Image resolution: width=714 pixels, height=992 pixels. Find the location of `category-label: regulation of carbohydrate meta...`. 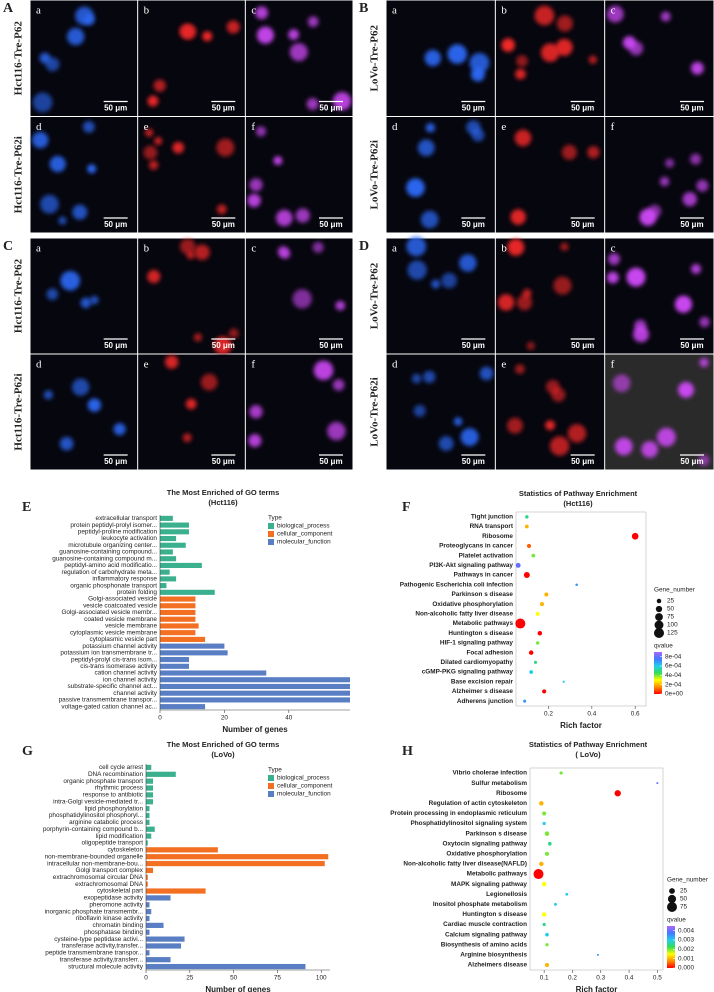

category-label: regulation of carbohydrate meta... is located at coordinates (109, 572).